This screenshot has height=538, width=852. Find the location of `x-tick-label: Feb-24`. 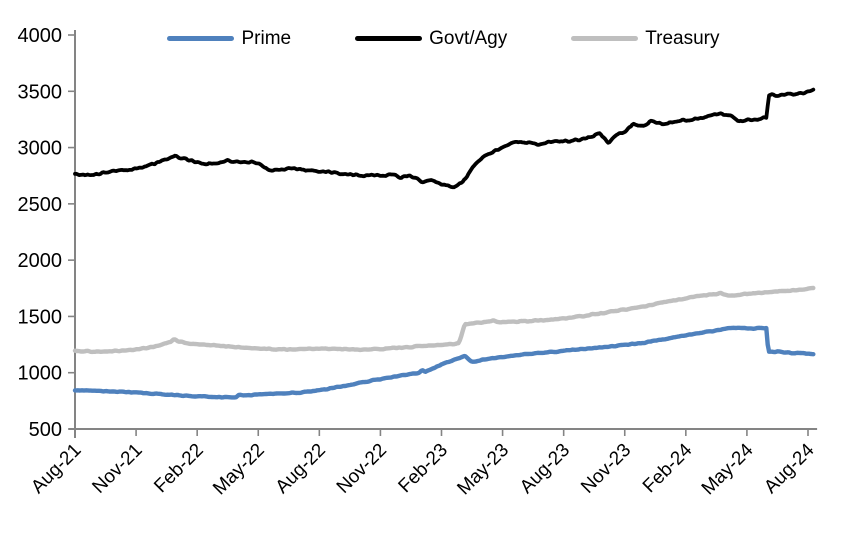

x-tick-label: Feb-24 is located at coordinates (668, 468).